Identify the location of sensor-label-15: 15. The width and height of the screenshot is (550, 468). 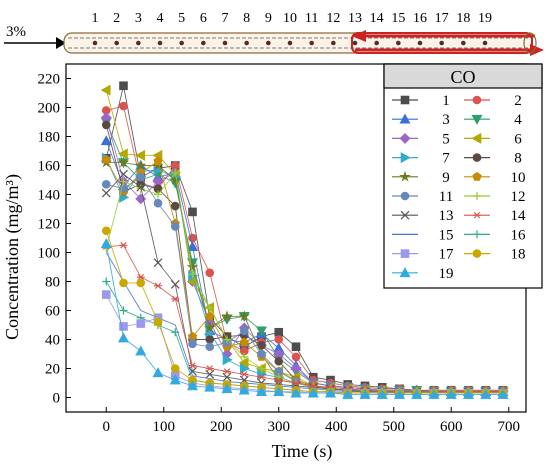
(398, 18).